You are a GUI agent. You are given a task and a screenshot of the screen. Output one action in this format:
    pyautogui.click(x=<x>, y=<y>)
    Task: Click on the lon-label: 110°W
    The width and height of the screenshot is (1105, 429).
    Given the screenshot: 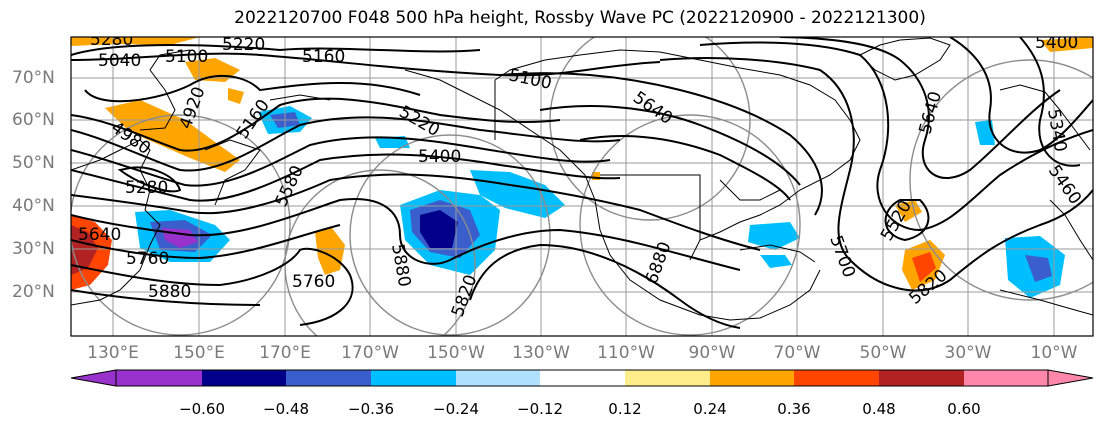 What is the action you would take?
    pyautogui.click(x=626, y=353)
    